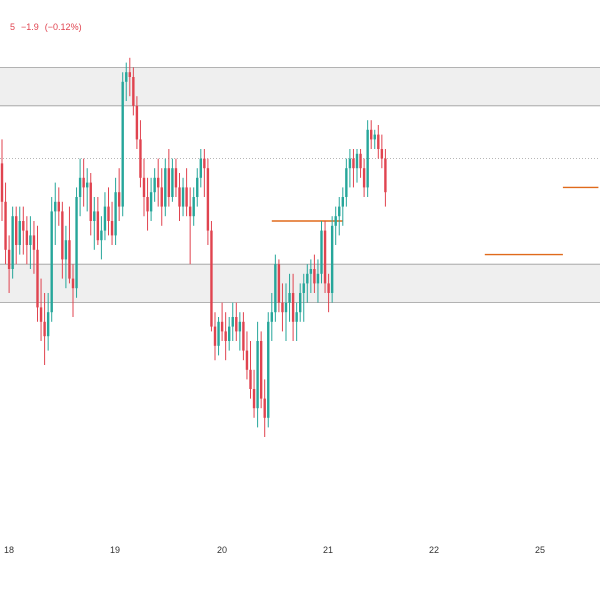 The height and width of the screenshot is (600, 600). Describe the element at coordinates (328, 550) in the screenshot. I see `x-tick-label: 21` at that location.